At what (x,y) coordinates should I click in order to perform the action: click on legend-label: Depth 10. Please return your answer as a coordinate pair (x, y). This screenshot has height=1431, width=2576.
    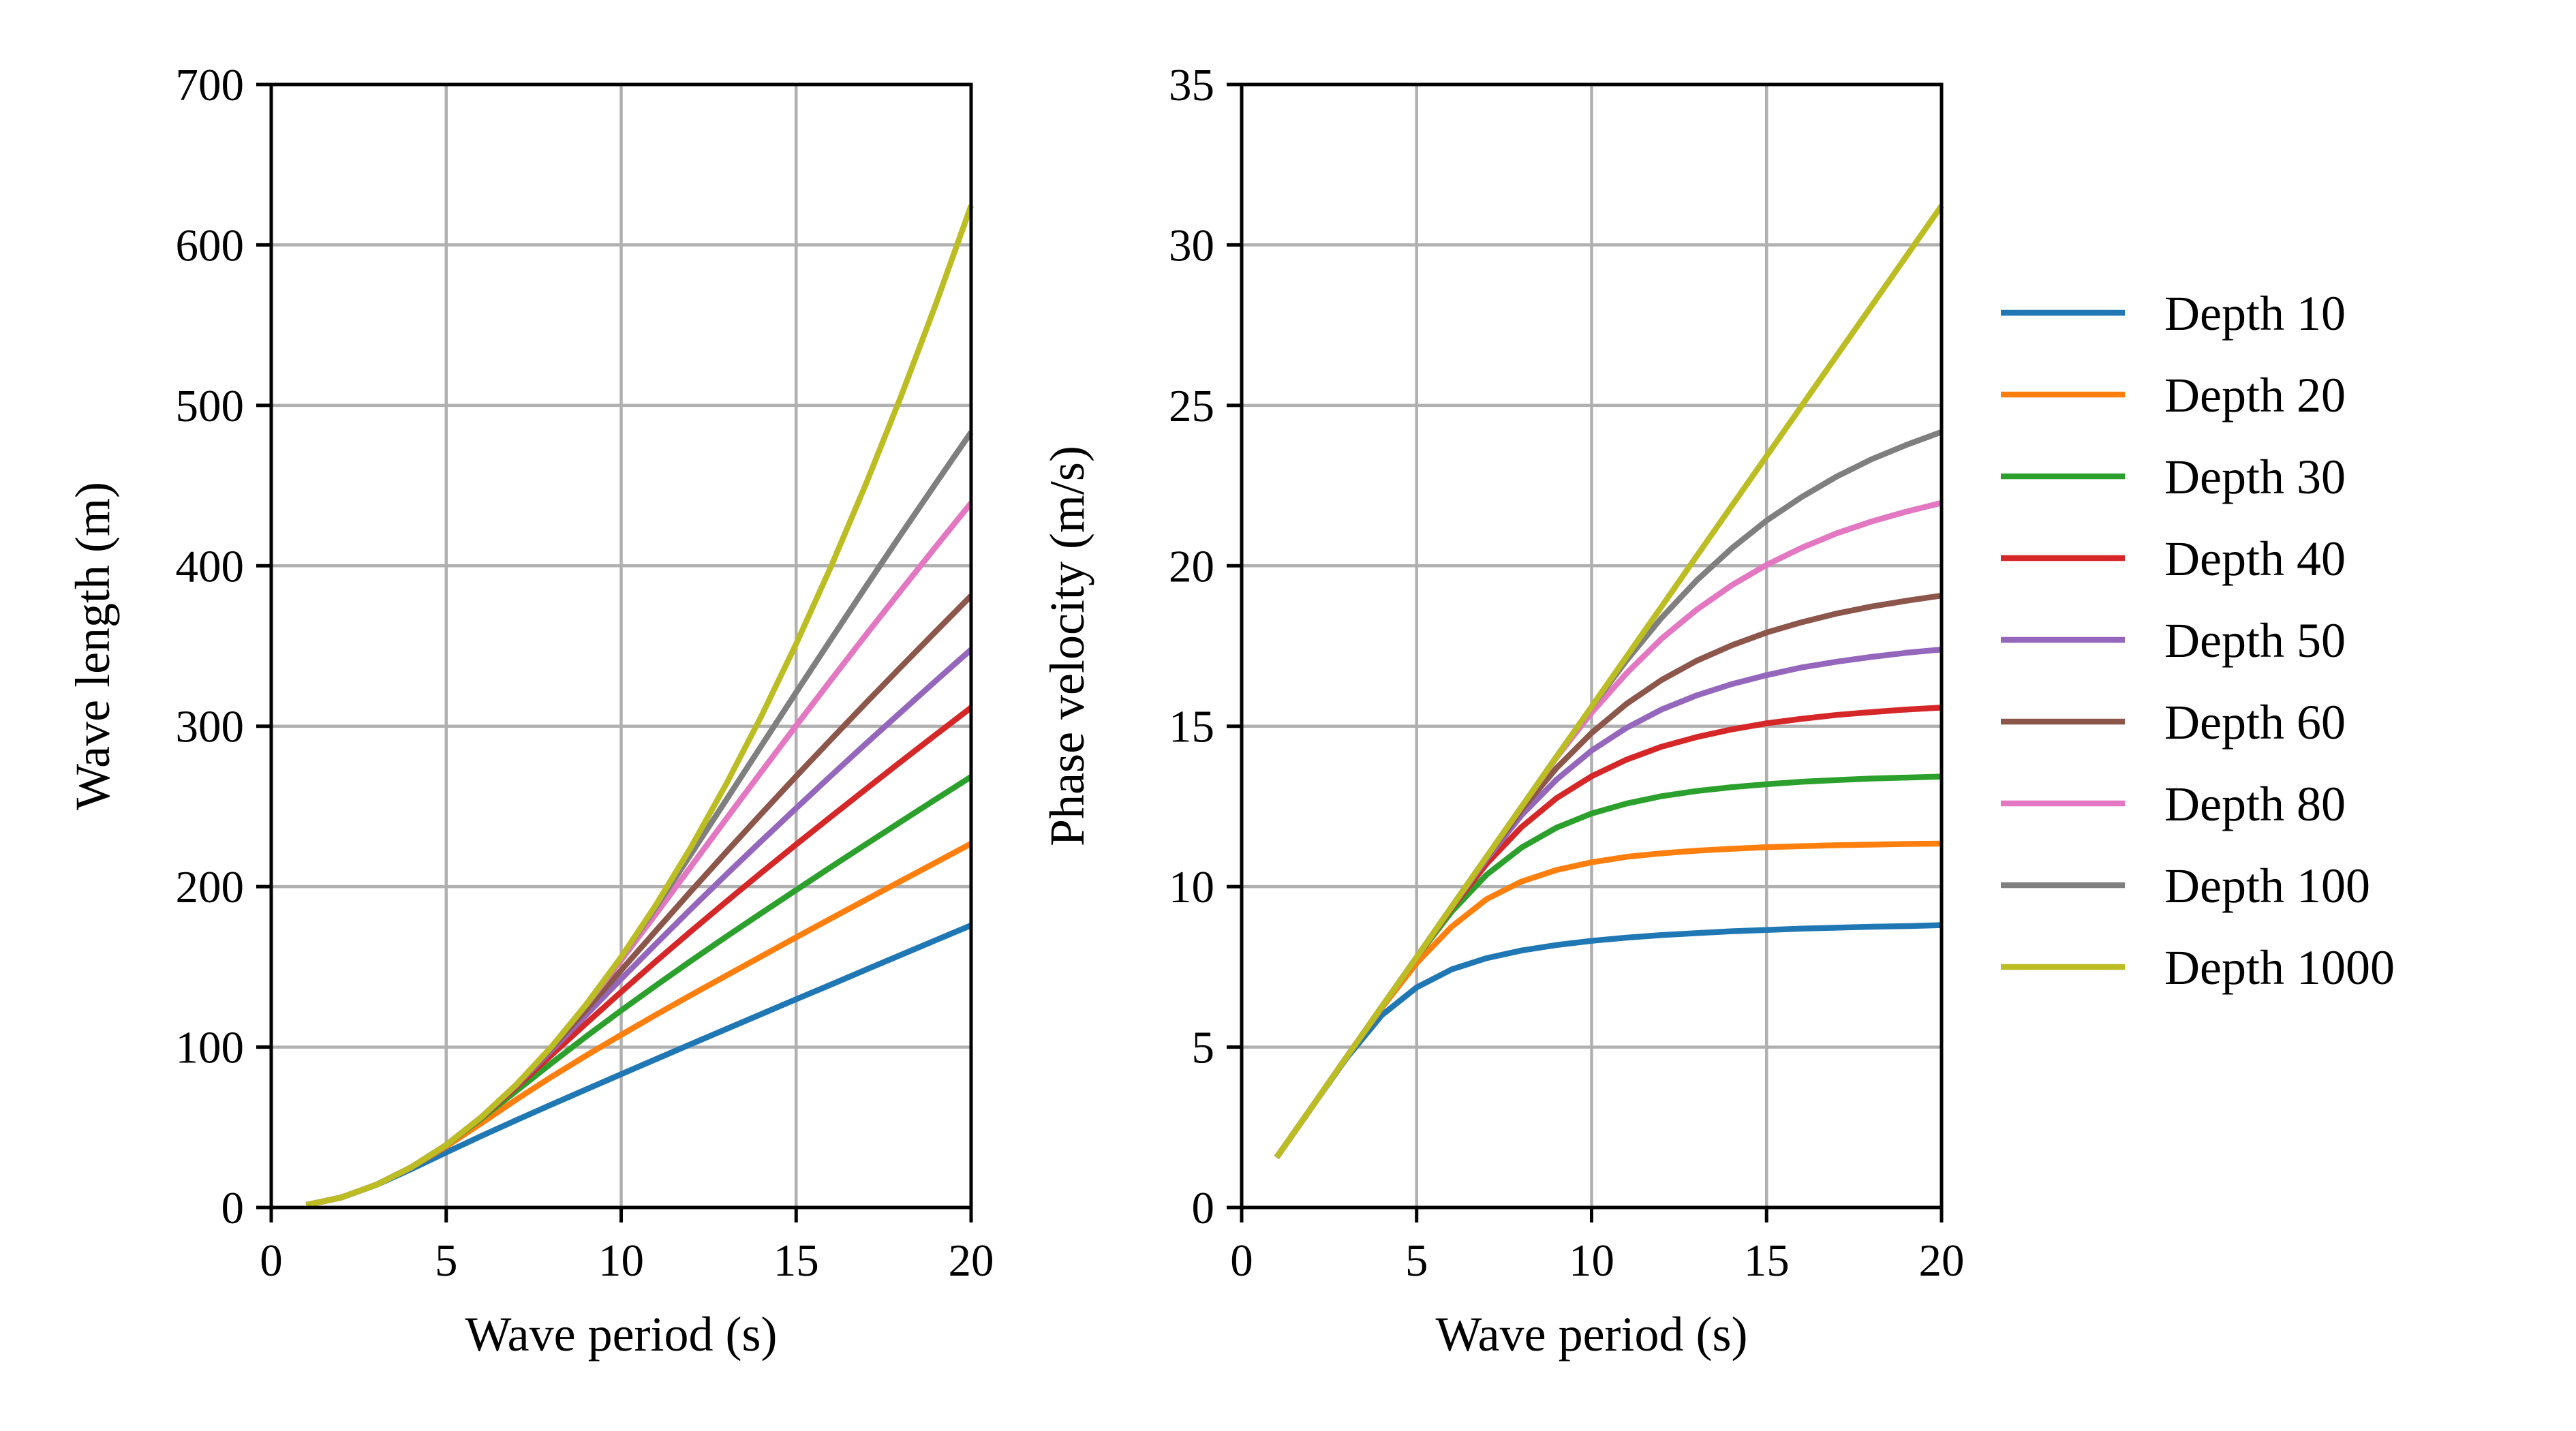
    Looking at the image, I should click on (2255, 313).